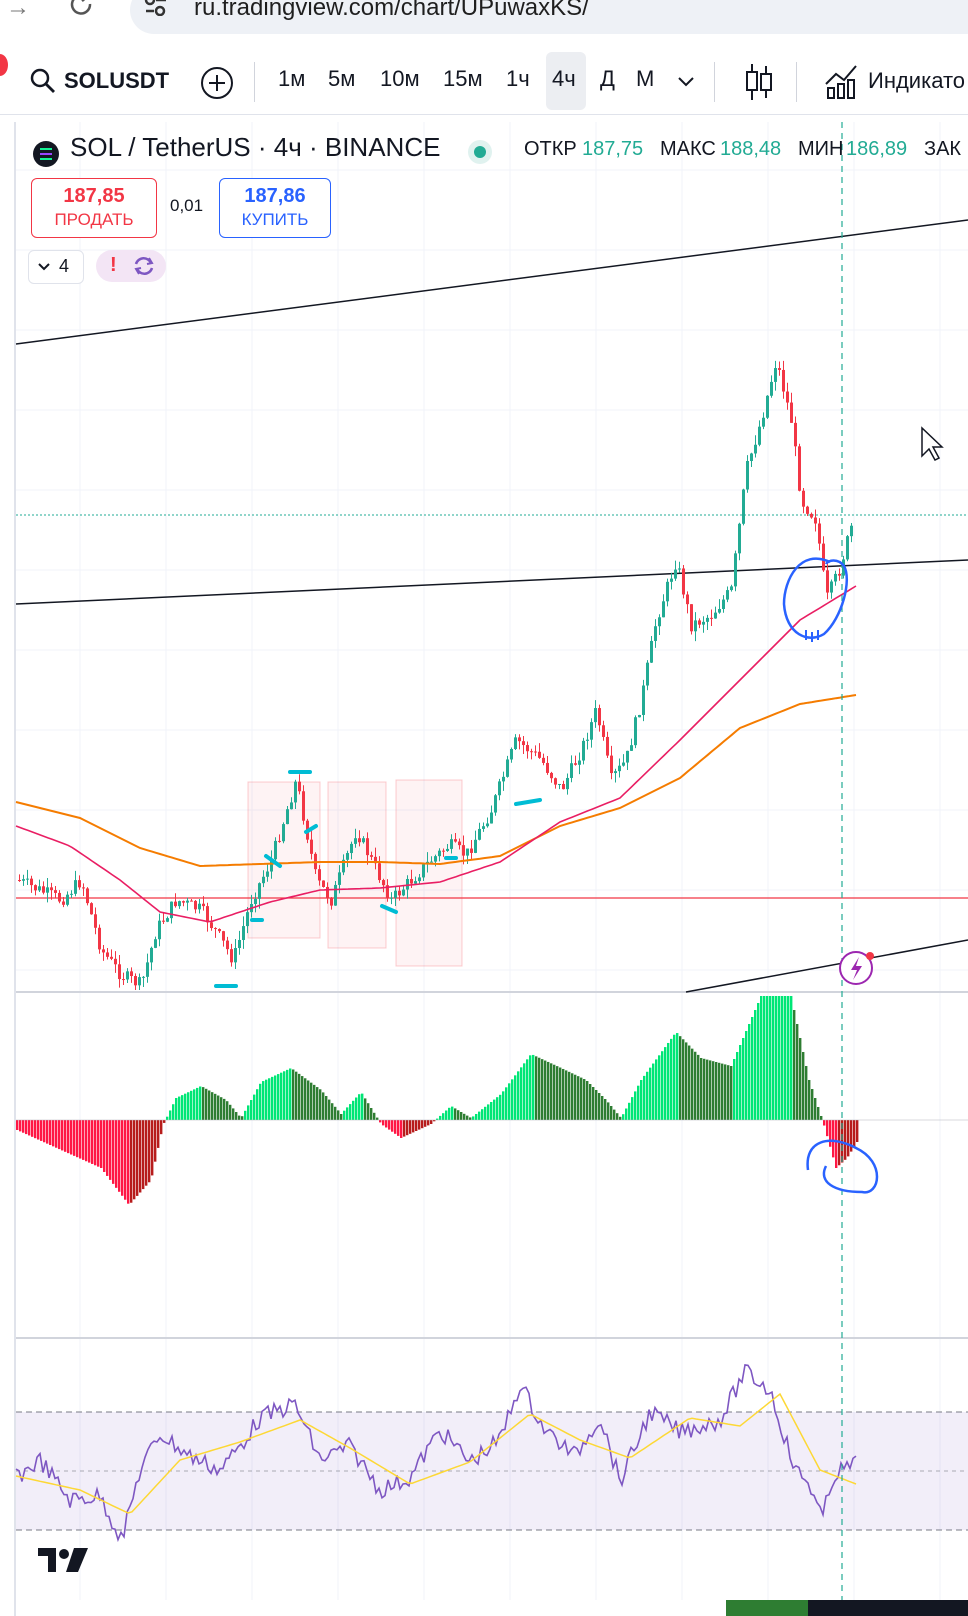 This screenshot has height=1616, width=968. Describe the element at coordinates (275, 208) in the screenshot. I see `buy-button: 187,86 КУПИТЬ` at that location.